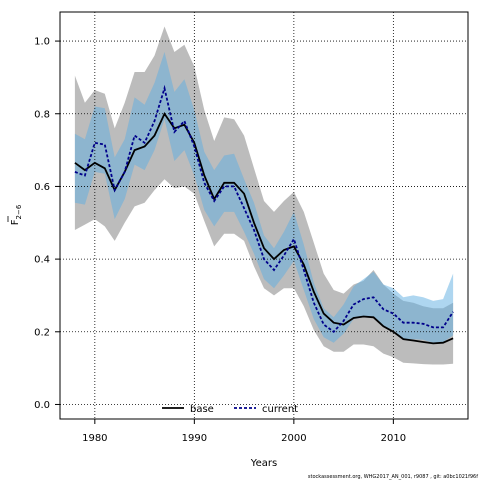 This screenshot has width=480, height=480. I want to click on y-tick-label-0.4: 0.4, so click(42, 260).